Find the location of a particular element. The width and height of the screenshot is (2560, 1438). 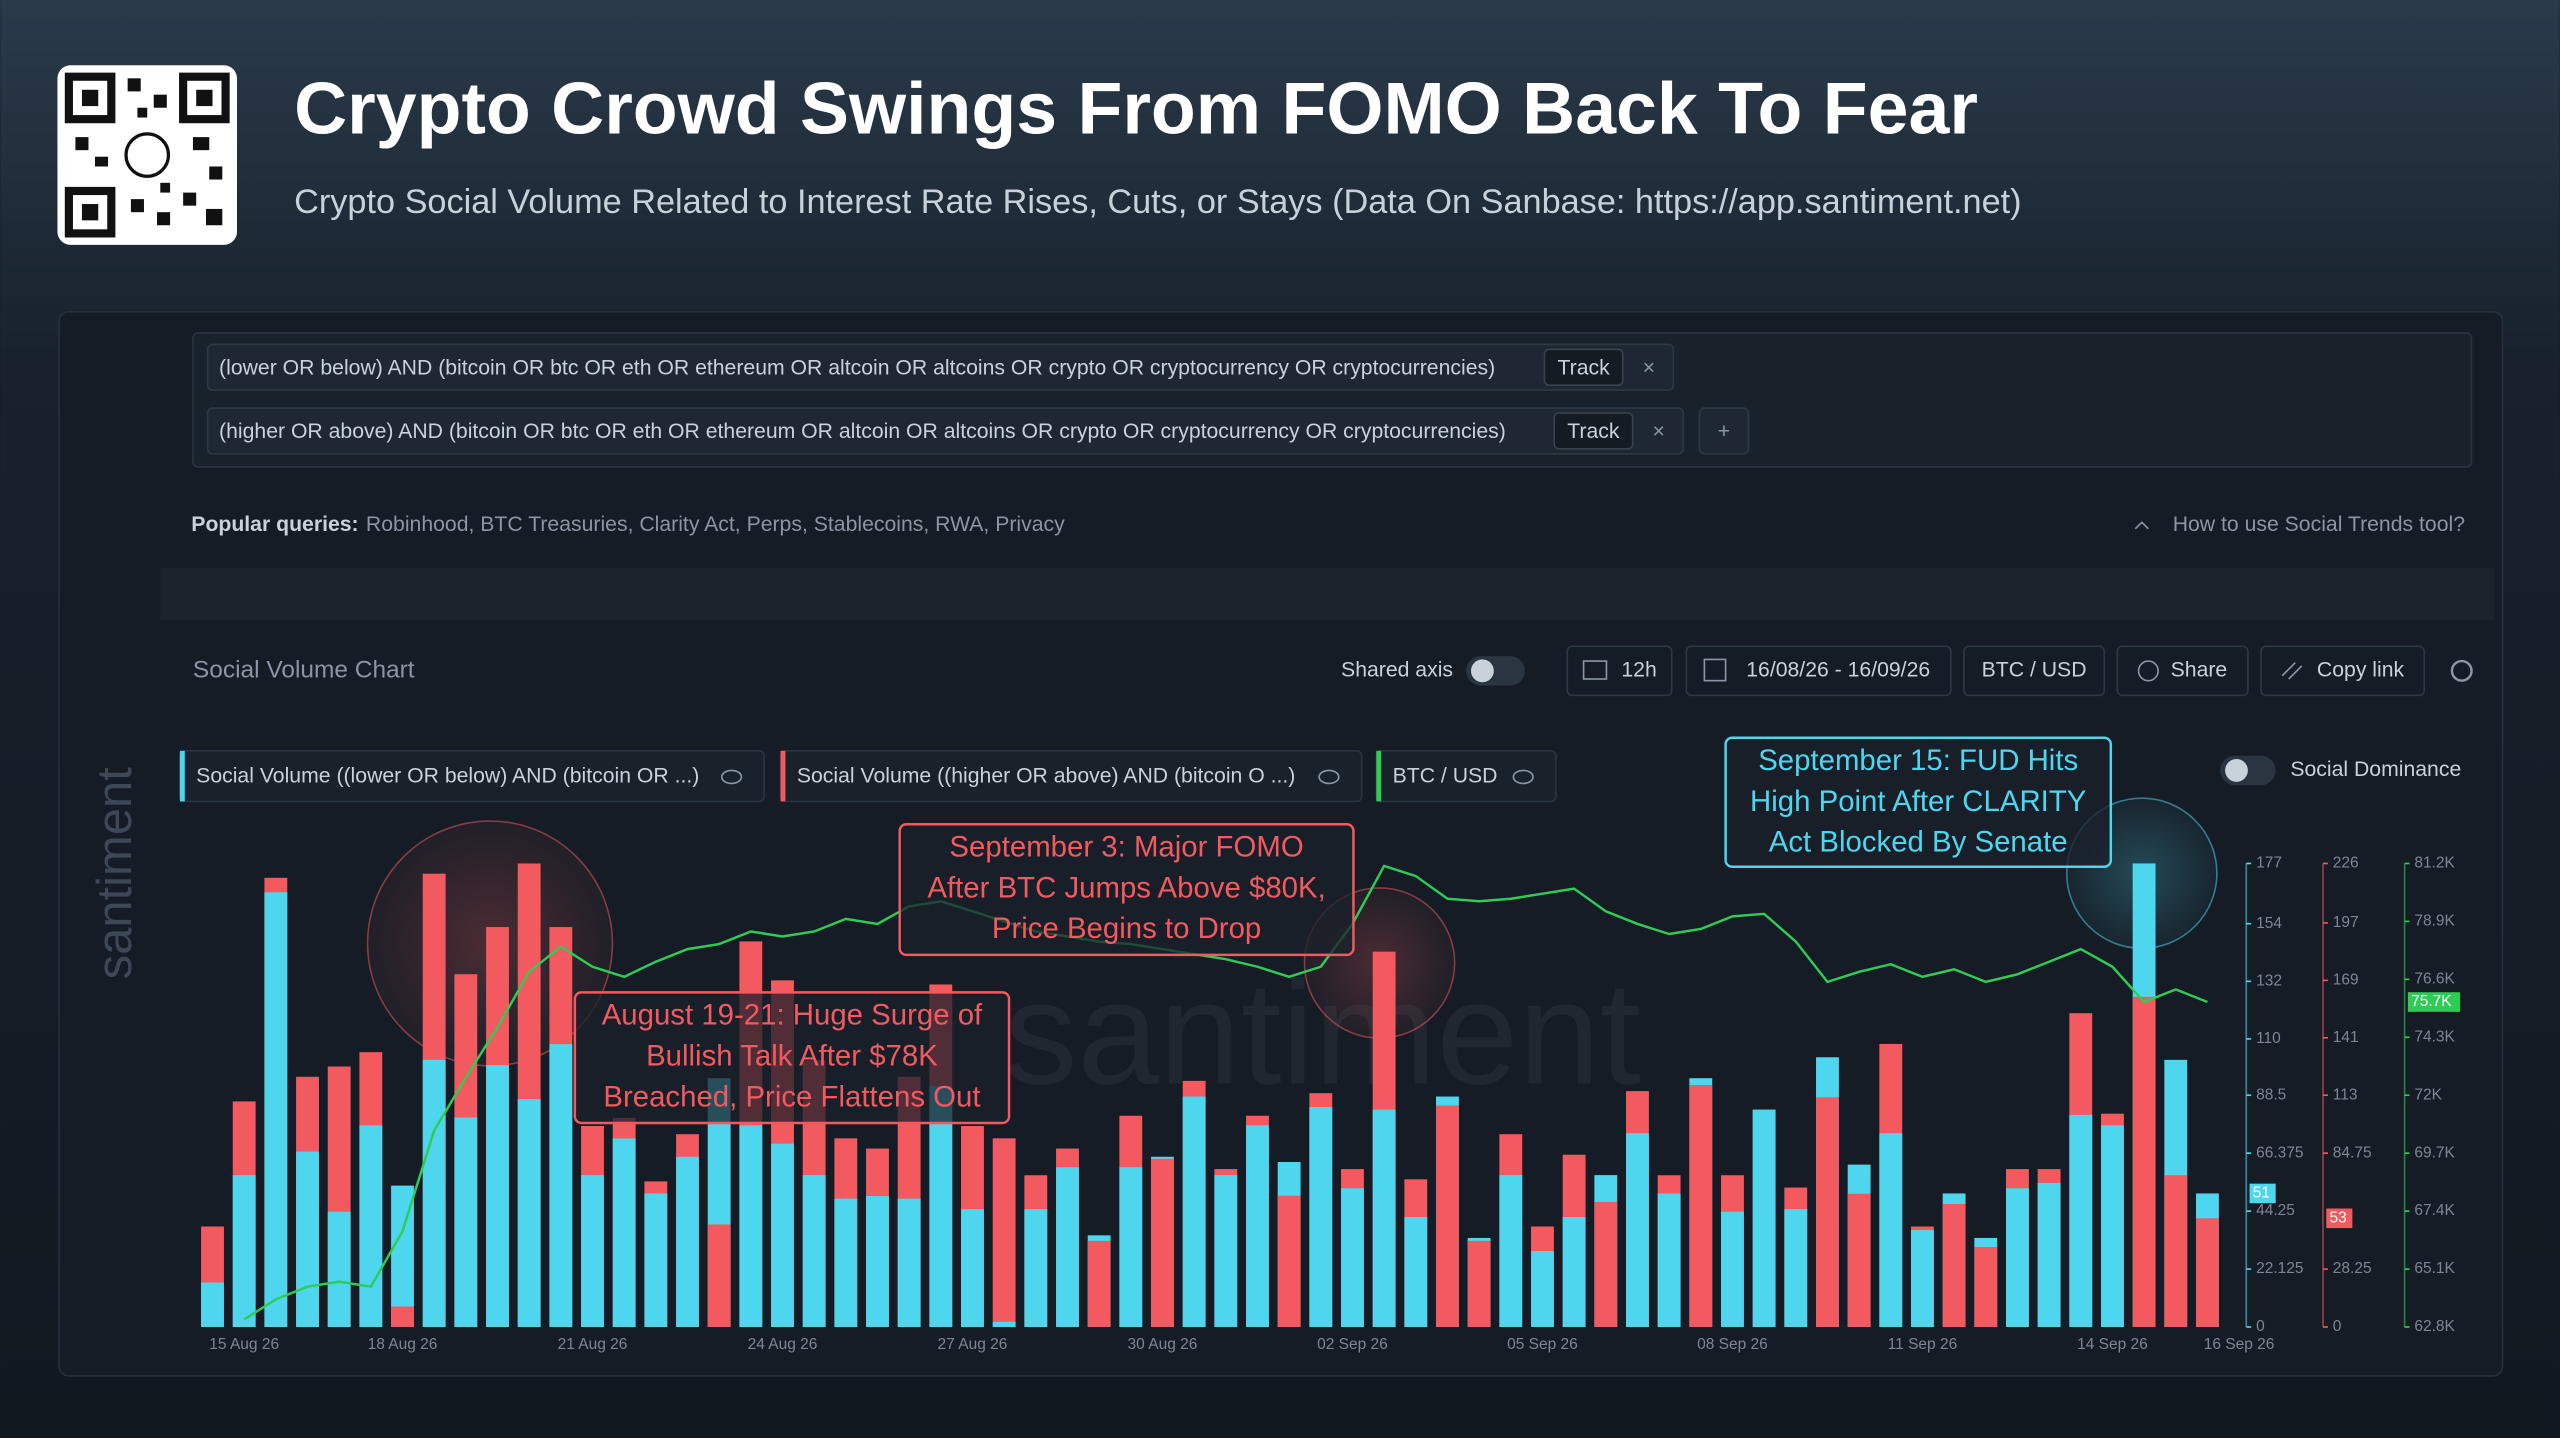

x-tick-label: 30 Aug 26 is located at coordinates (1163, 1344).